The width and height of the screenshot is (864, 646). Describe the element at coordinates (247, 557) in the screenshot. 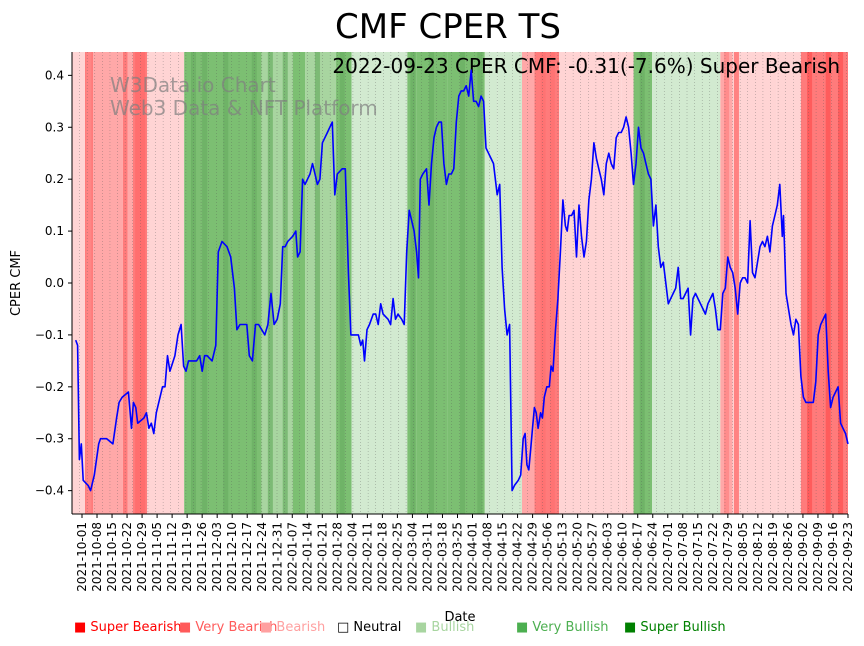

I see `x-tick-label: 2021-12-17` at that location.